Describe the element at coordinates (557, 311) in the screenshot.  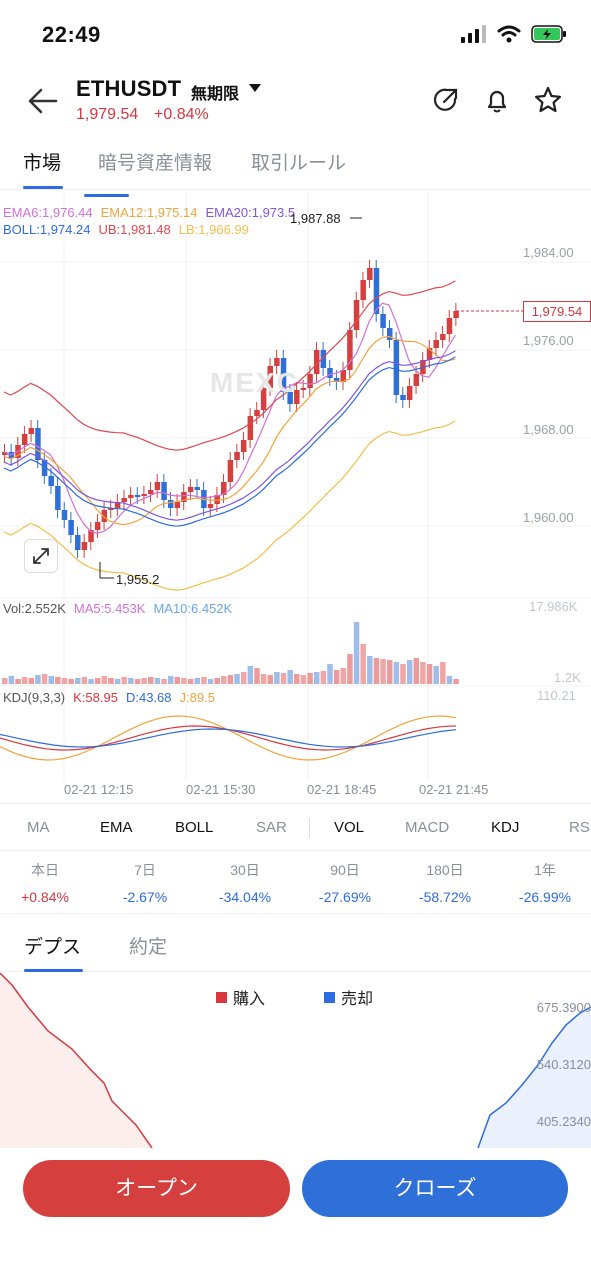
I see `last-price-tag: 1,979.54` at that location.